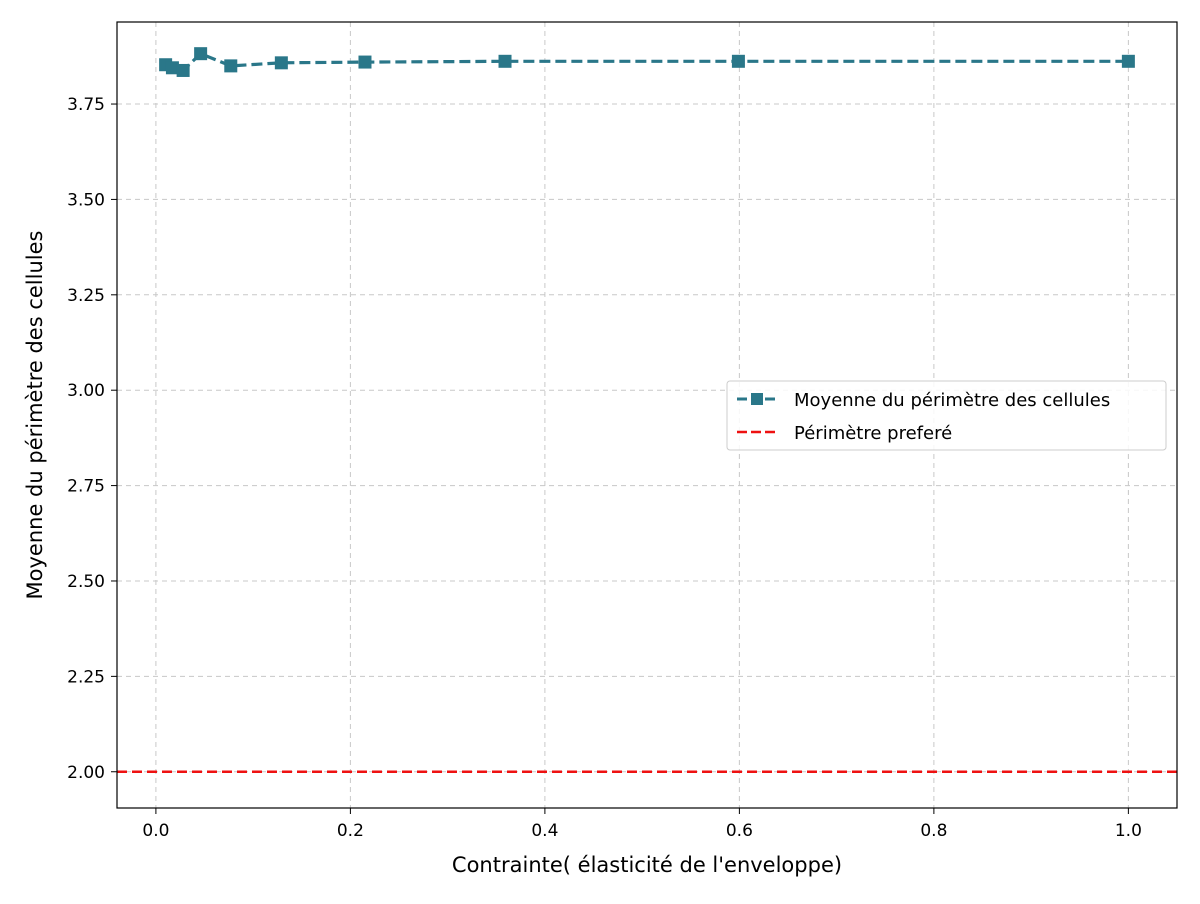 The width and height of the screenshot is (1200, 904). I want to click on series-line-perimeter-mean, so click(646, 62).